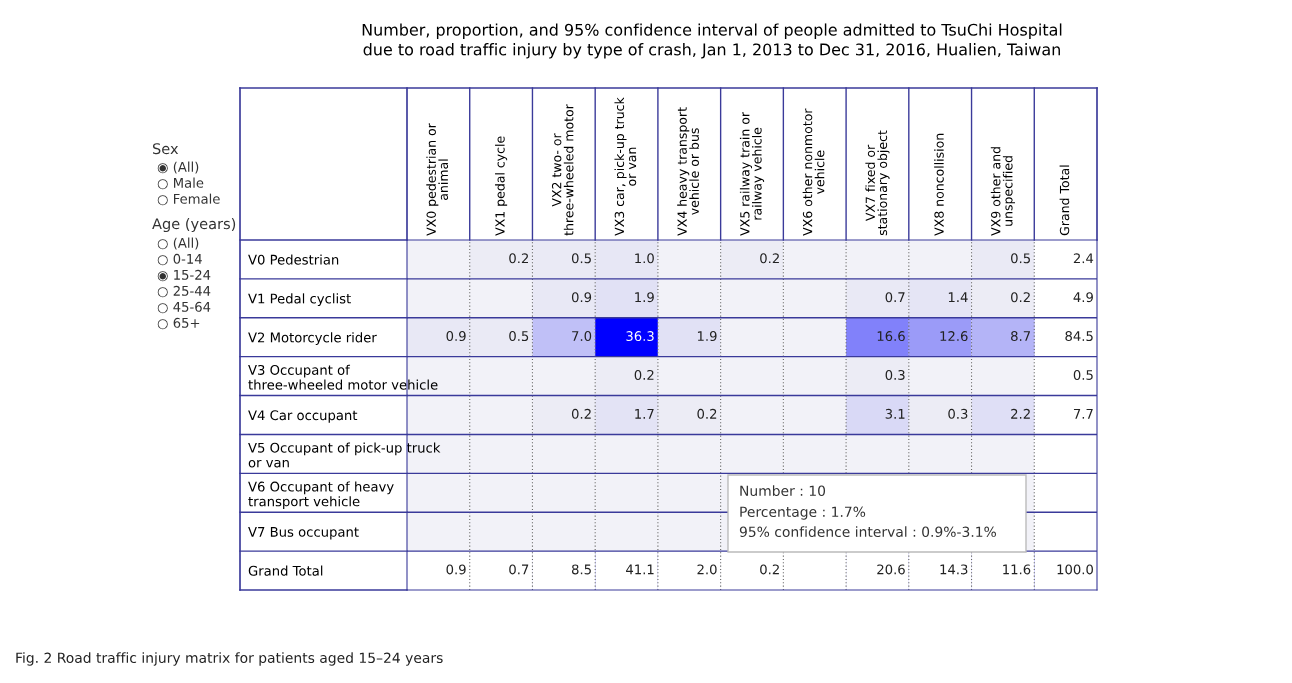  I want to click on data-label: 1.0, so click(644, 258).